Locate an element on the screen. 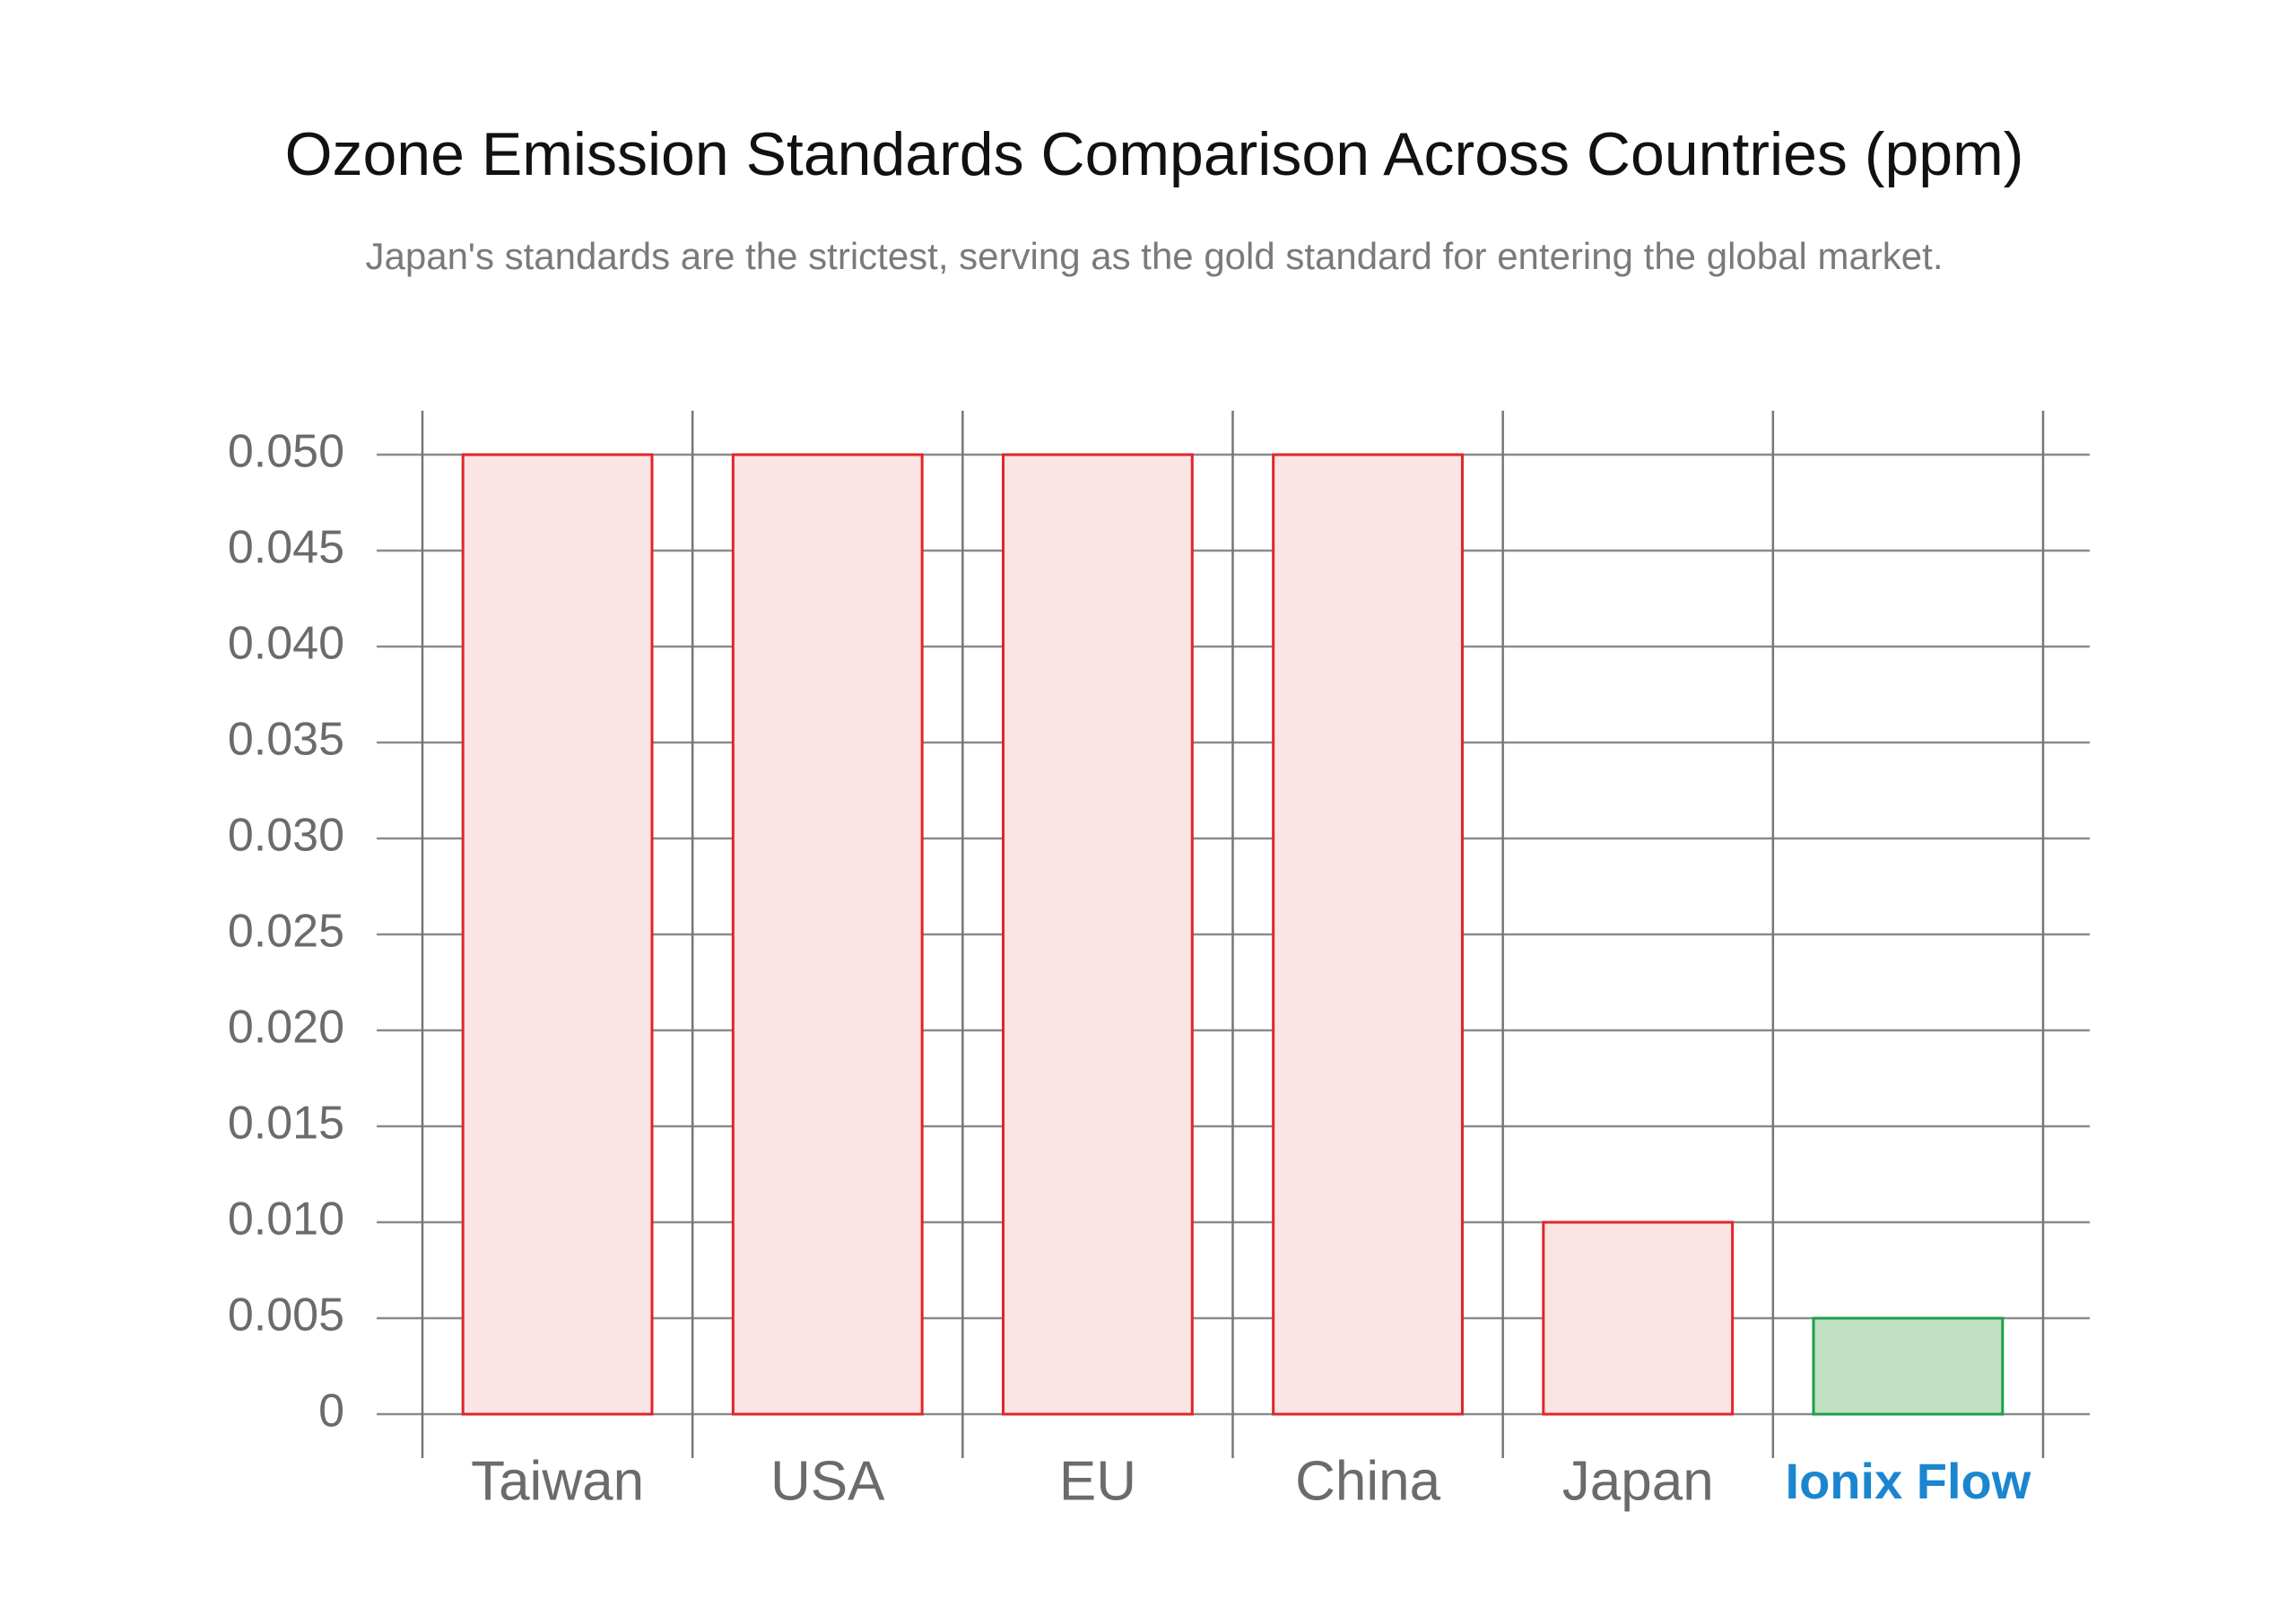 The width and height of the screenshot is (2296, 1624). y-tick-label: 0.040 is located at coordinates (286, 644).